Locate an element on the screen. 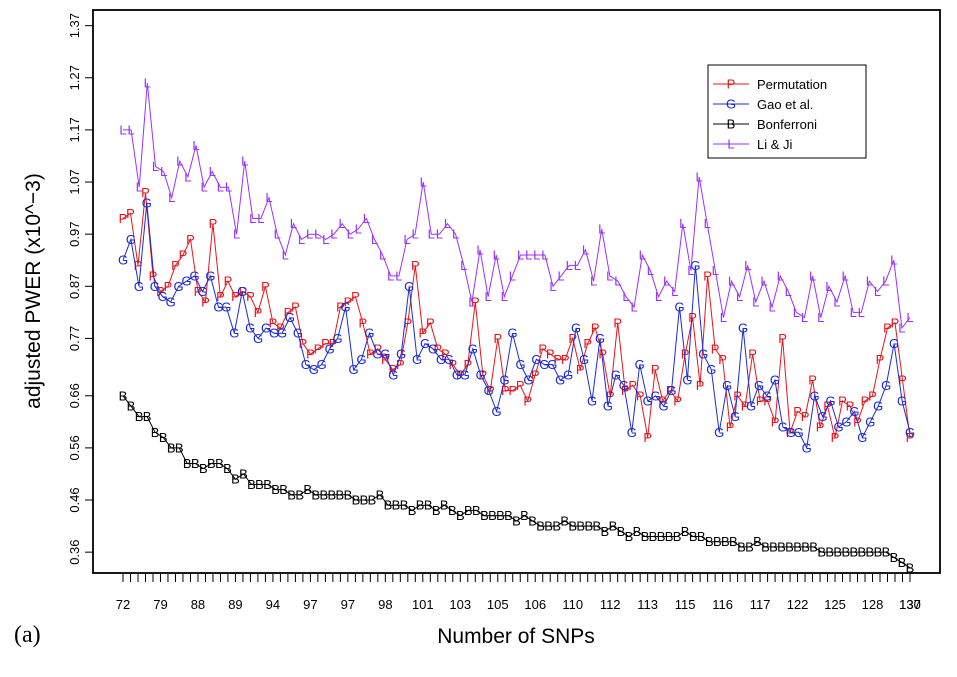 The height and width of the screenshot is (677, 957). panel-label: (a) is located at coordinates (27, 635).